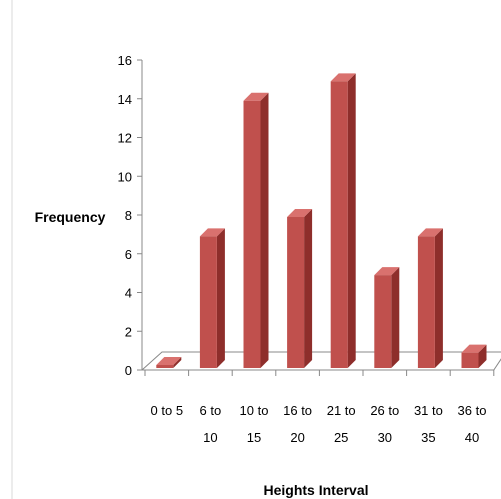  I want to click on chart-floor, so click(320, 361).